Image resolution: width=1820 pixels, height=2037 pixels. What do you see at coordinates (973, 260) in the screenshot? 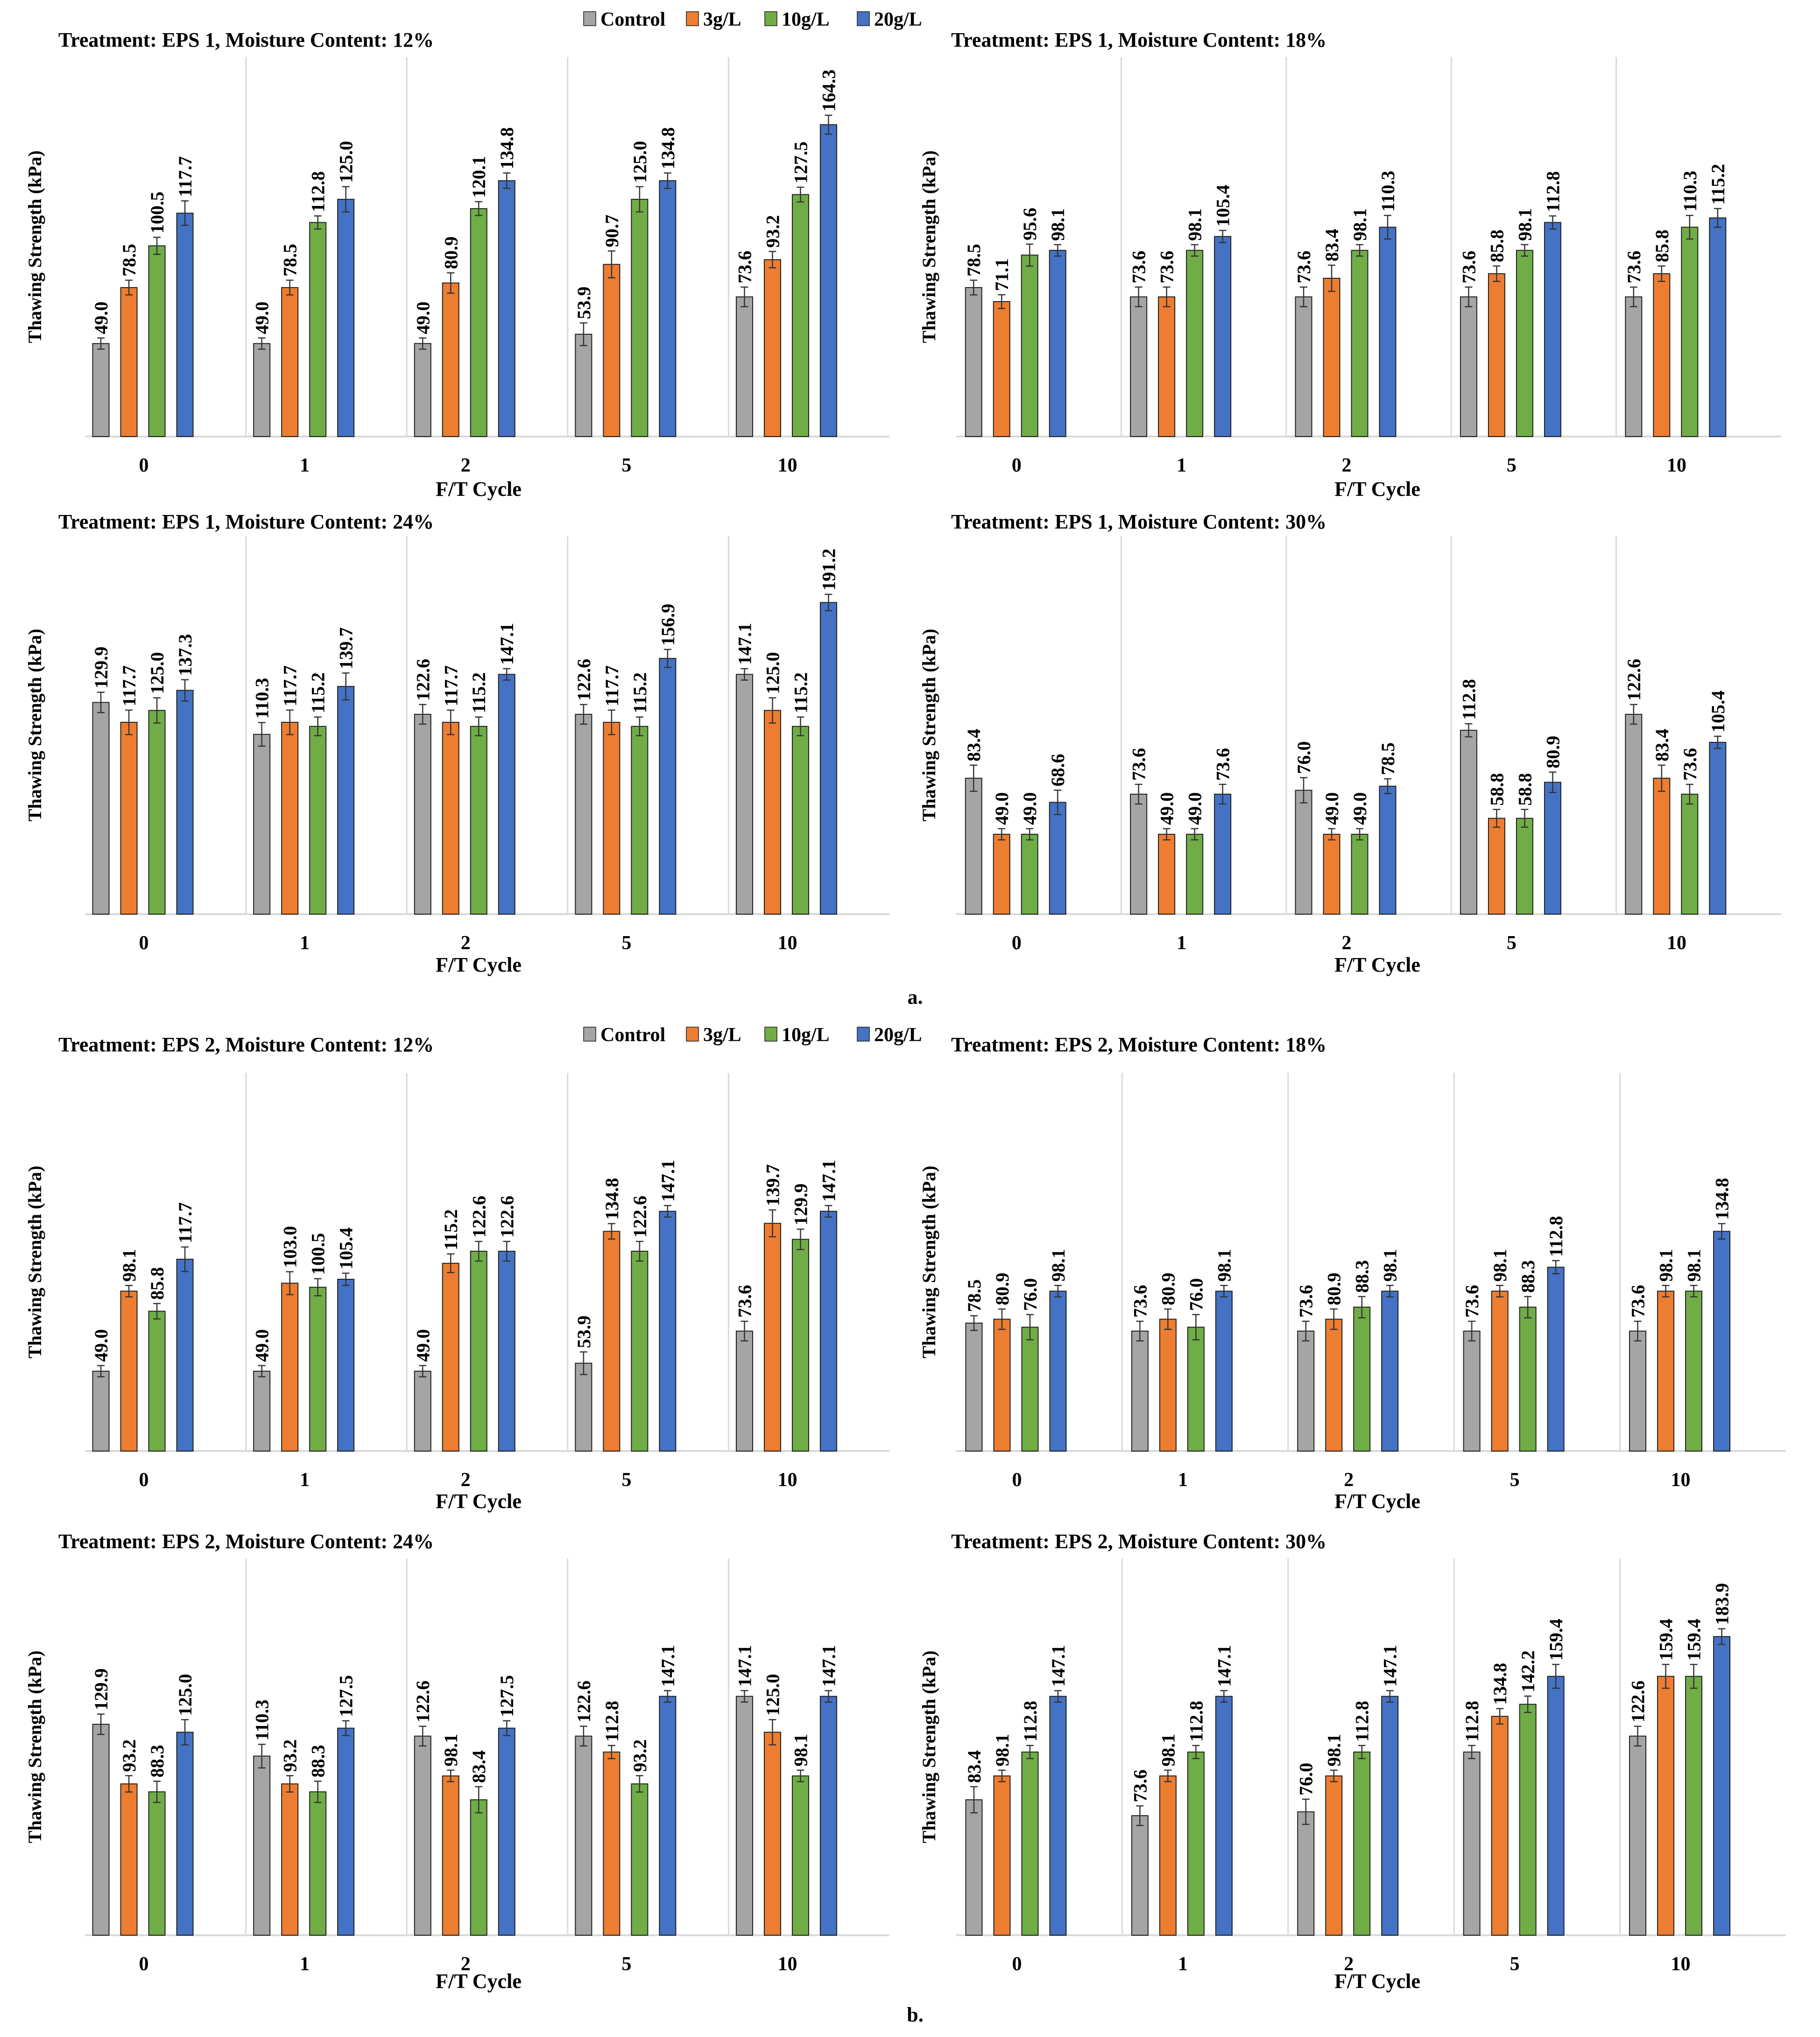
I see `data-label: 78.5` at bounding box center [973, 260].